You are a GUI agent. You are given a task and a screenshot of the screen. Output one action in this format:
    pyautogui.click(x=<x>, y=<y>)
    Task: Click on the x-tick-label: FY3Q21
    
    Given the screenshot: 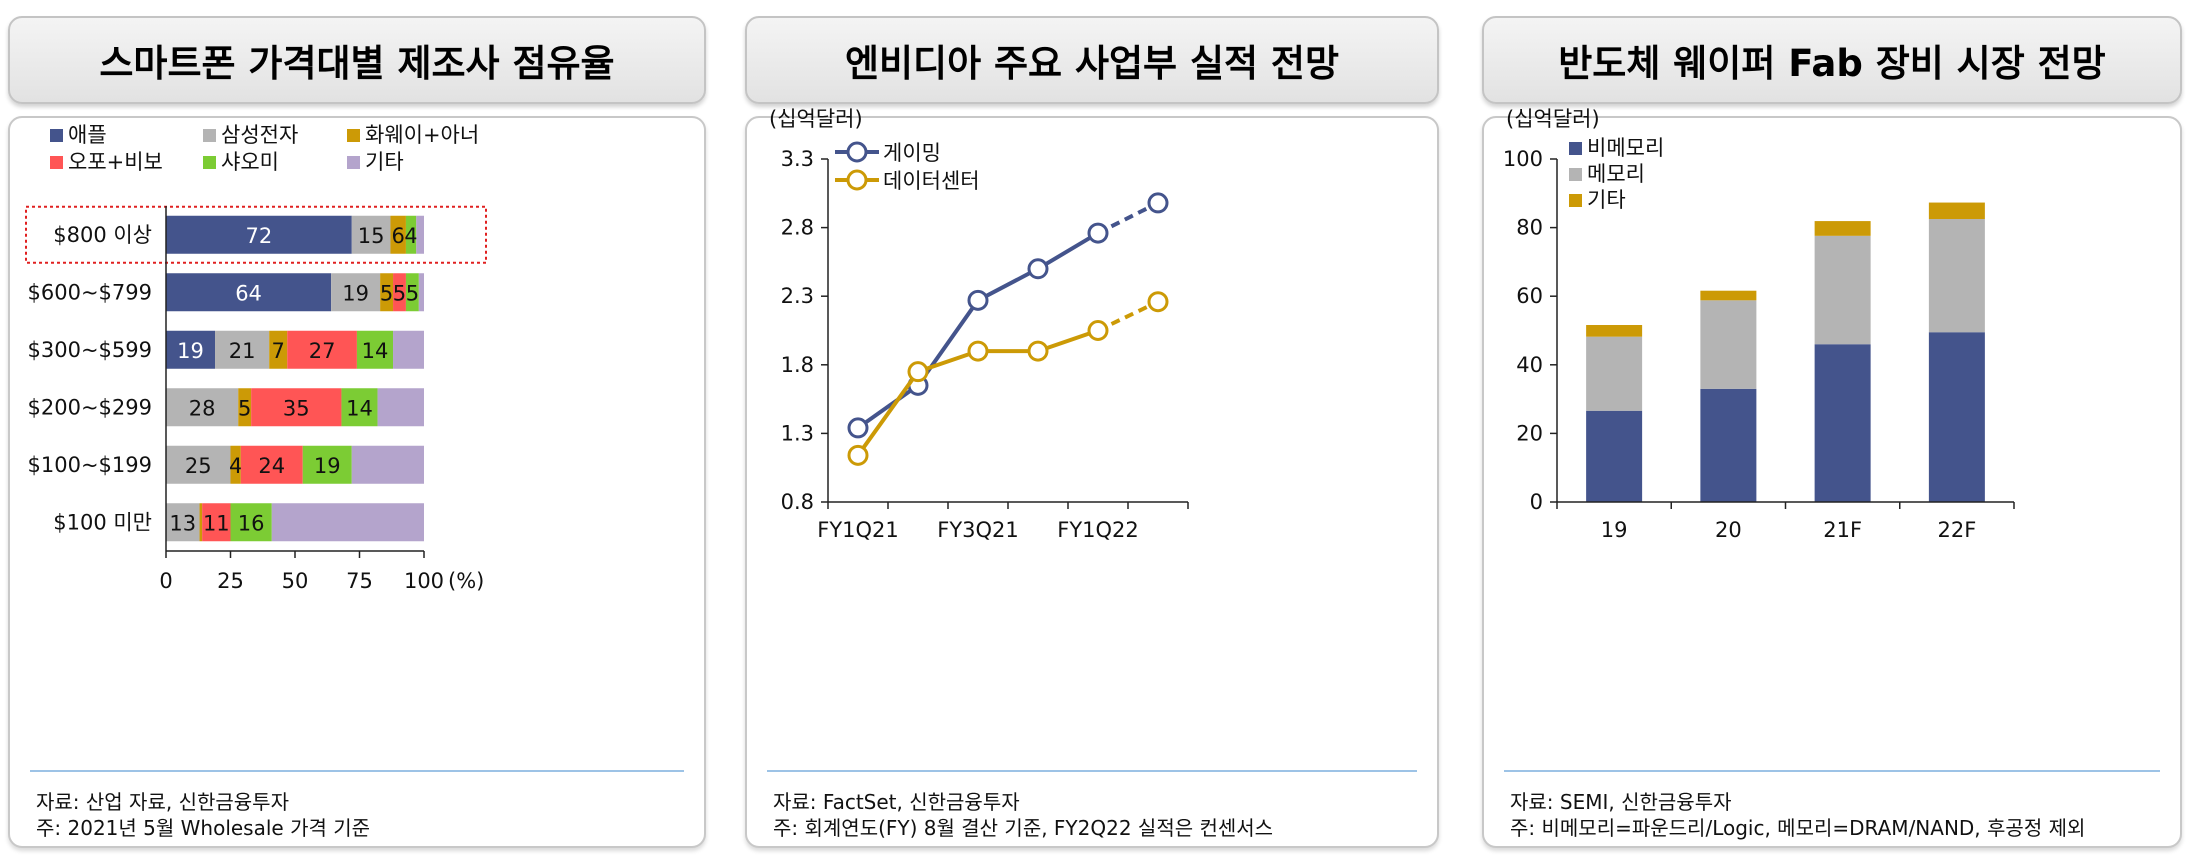 What is the action you would take?
    pyautogui.click(x=978, y=530)
    